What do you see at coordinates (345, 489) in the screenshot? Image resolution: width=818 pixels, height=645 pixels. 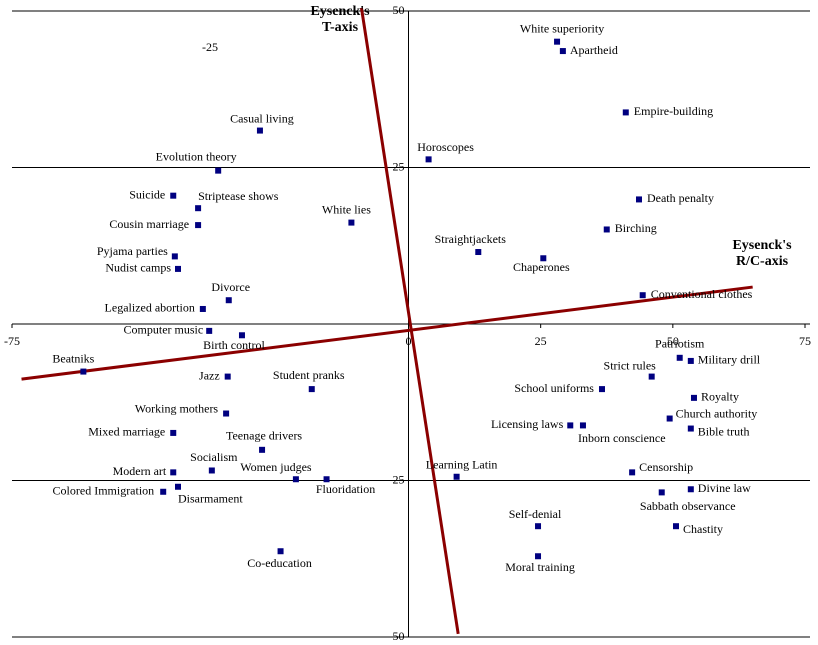 I see `point-label: Fluoridation` at bounding box center [345, 489].